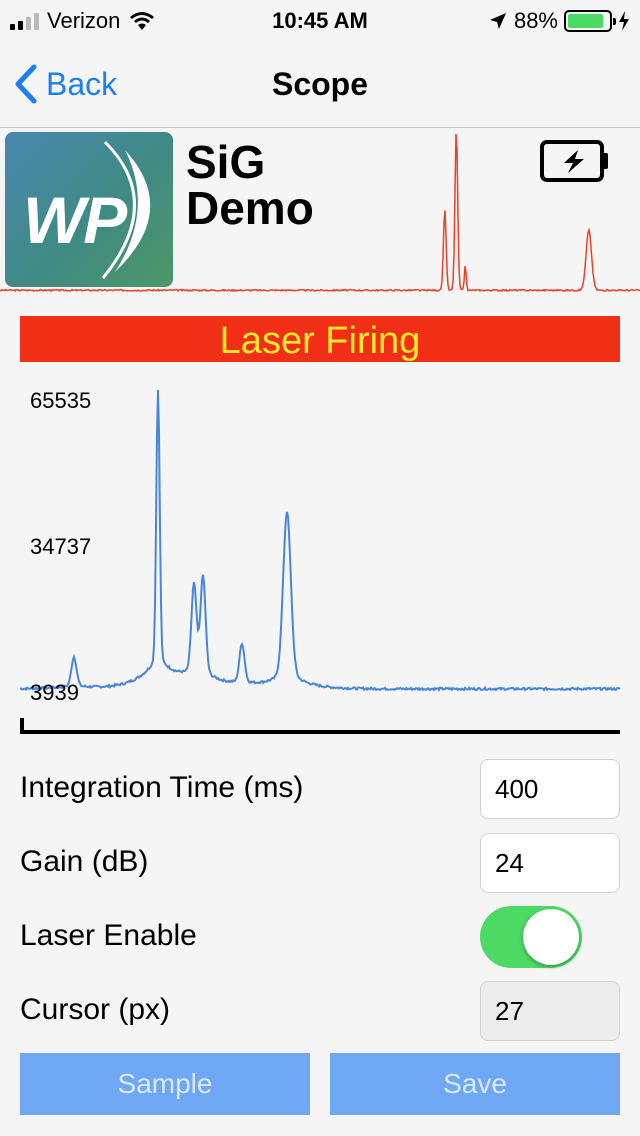  Describe the element at coordinates (475, 1084) in the screenshot. I see `save-button: Save` at that location.